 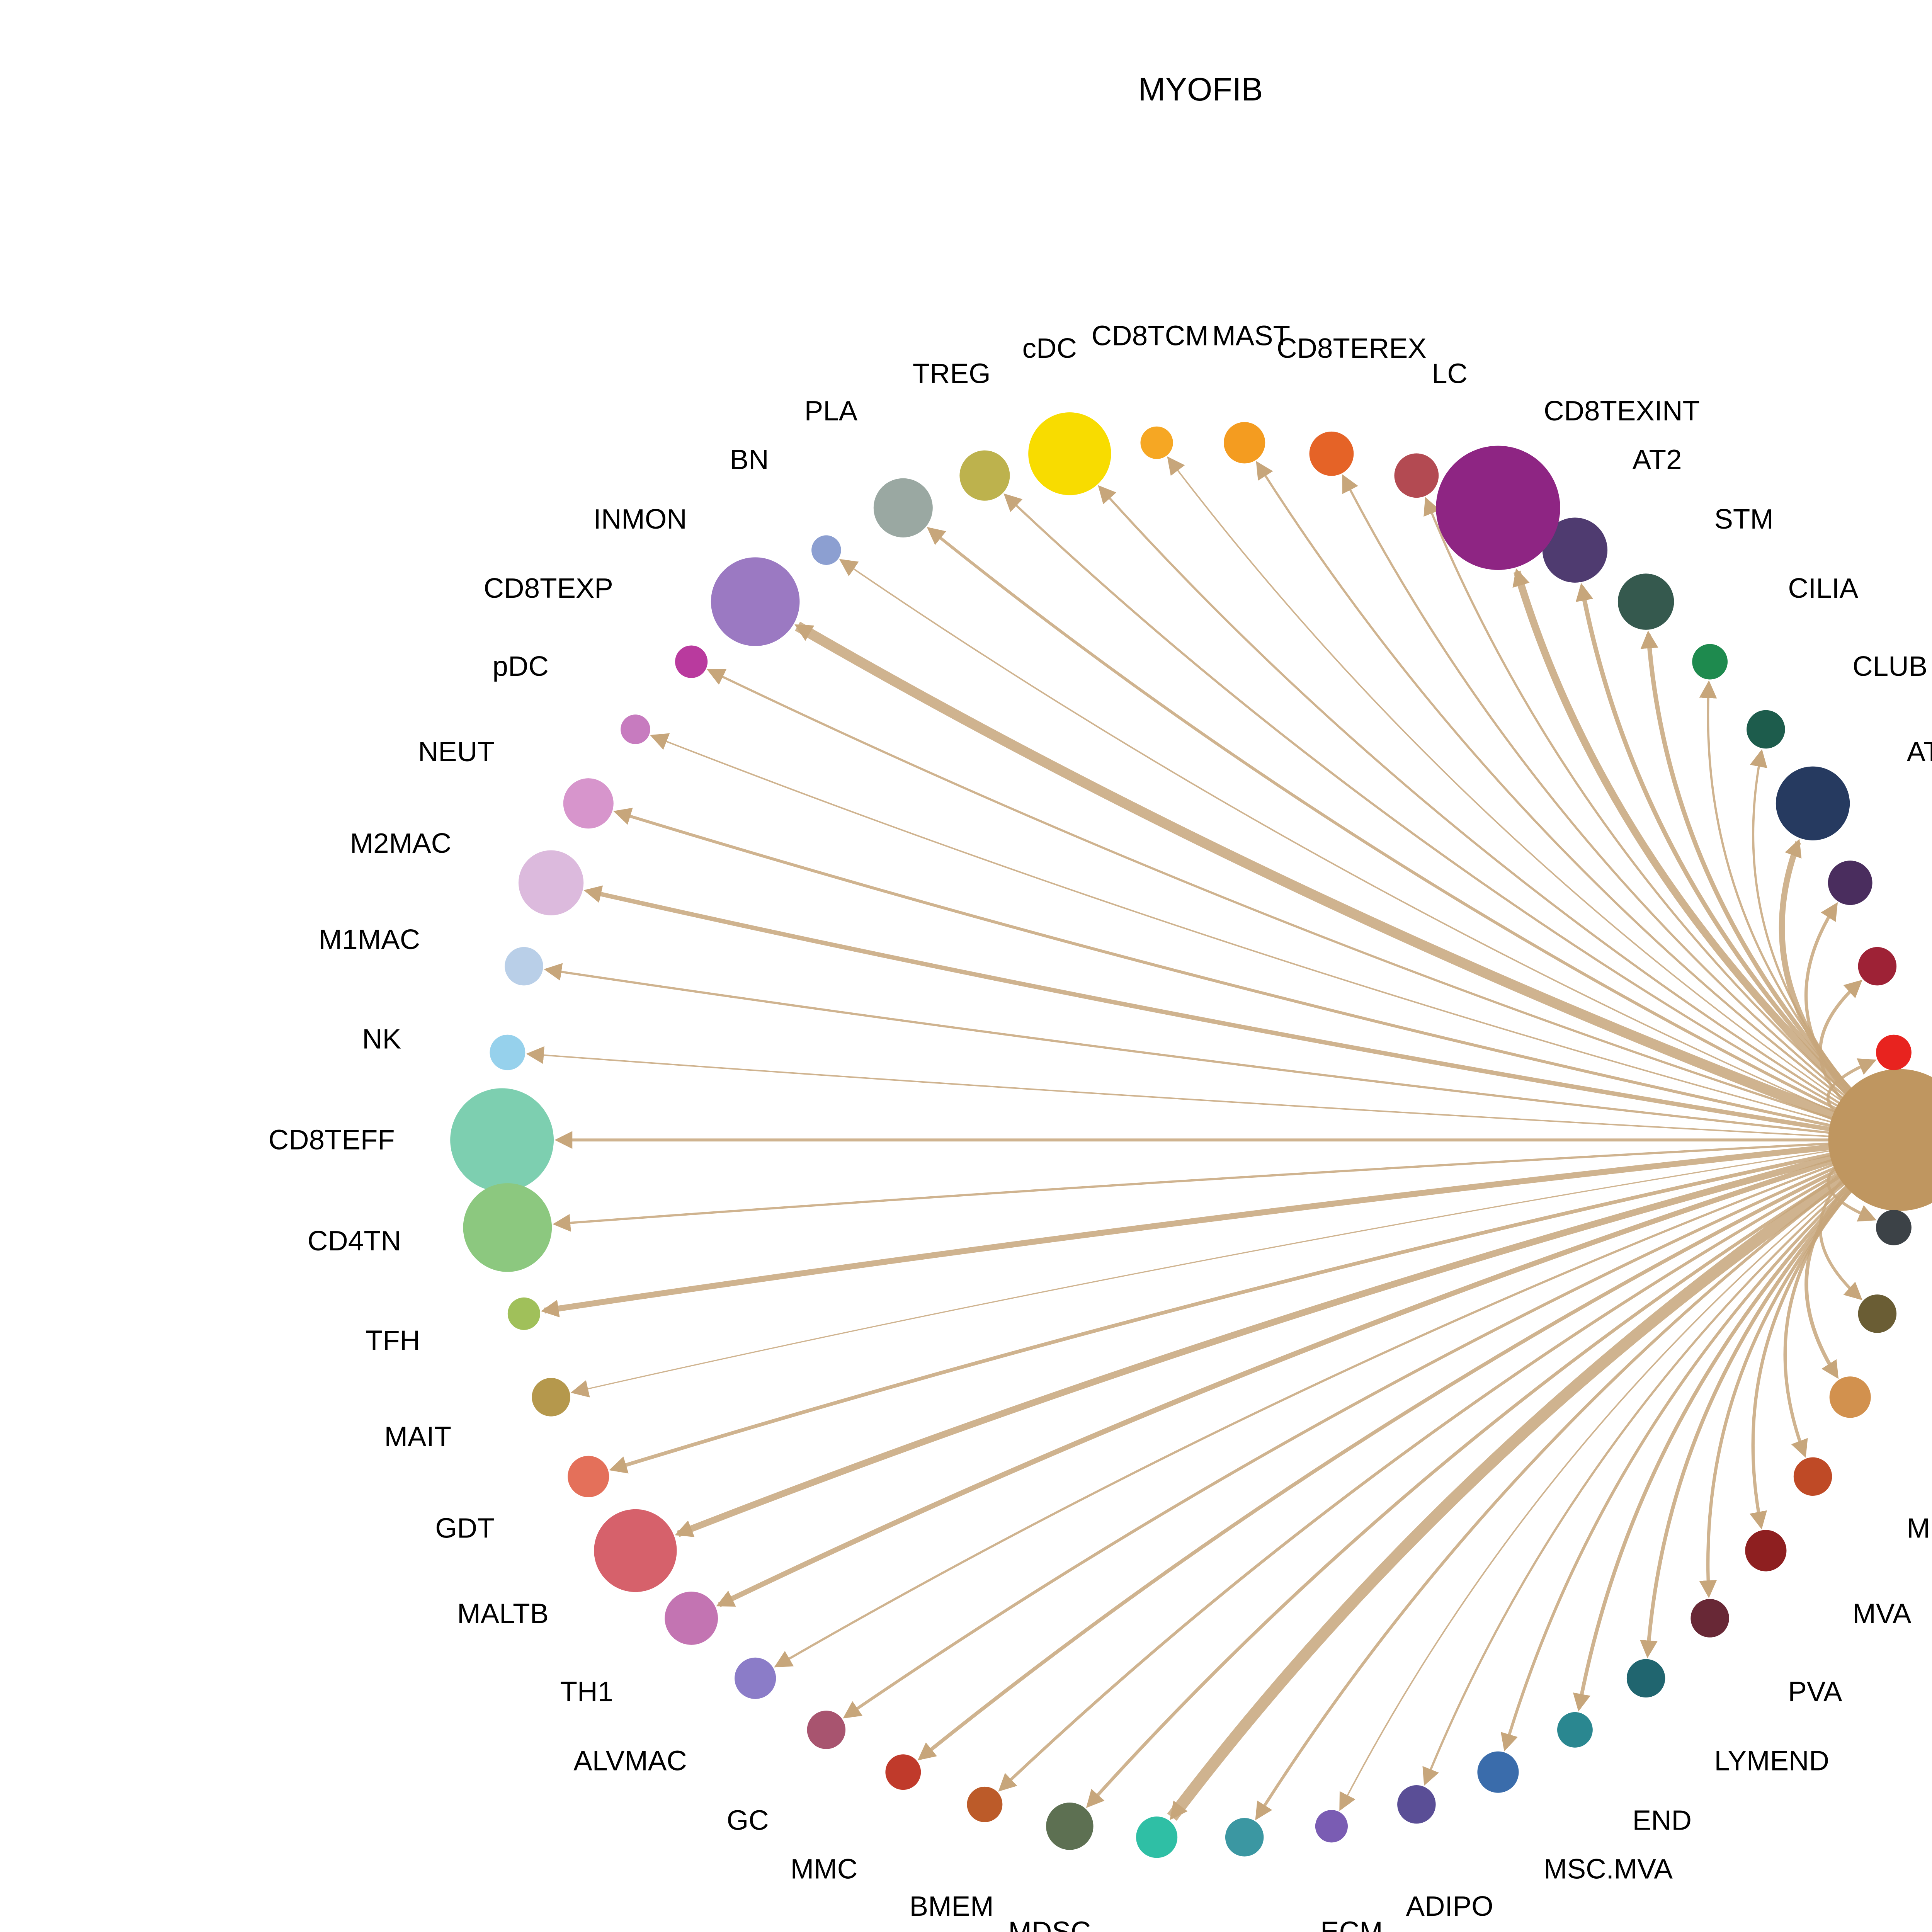 What do you see at coordinates (502, 1140) in the screenshot?
I see `node-CD8TEFF` at bounding box center [502, 1140].